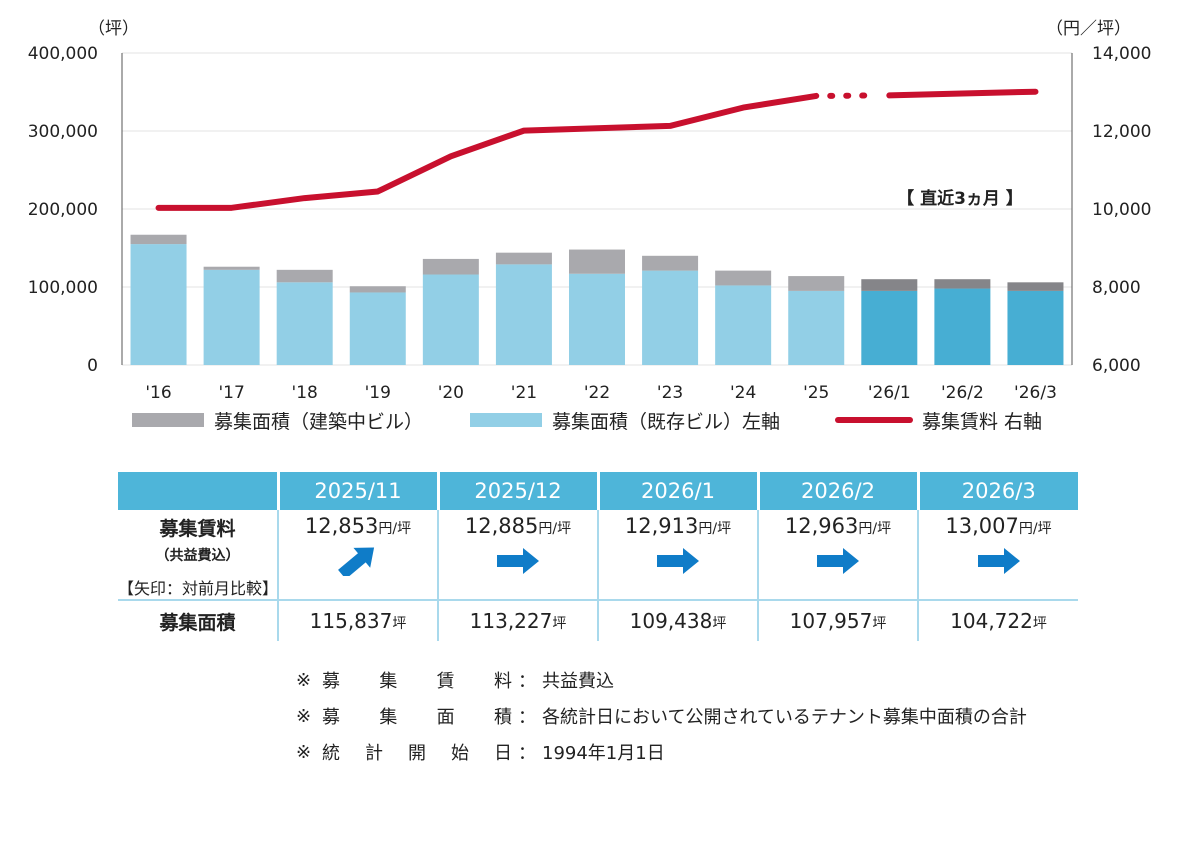 The image size is (1200, 850). What do you see at coordinates (197, 529) in the screenshot?
I see `rent-label-main: 募集賃料` at bounding box center [197, 529].